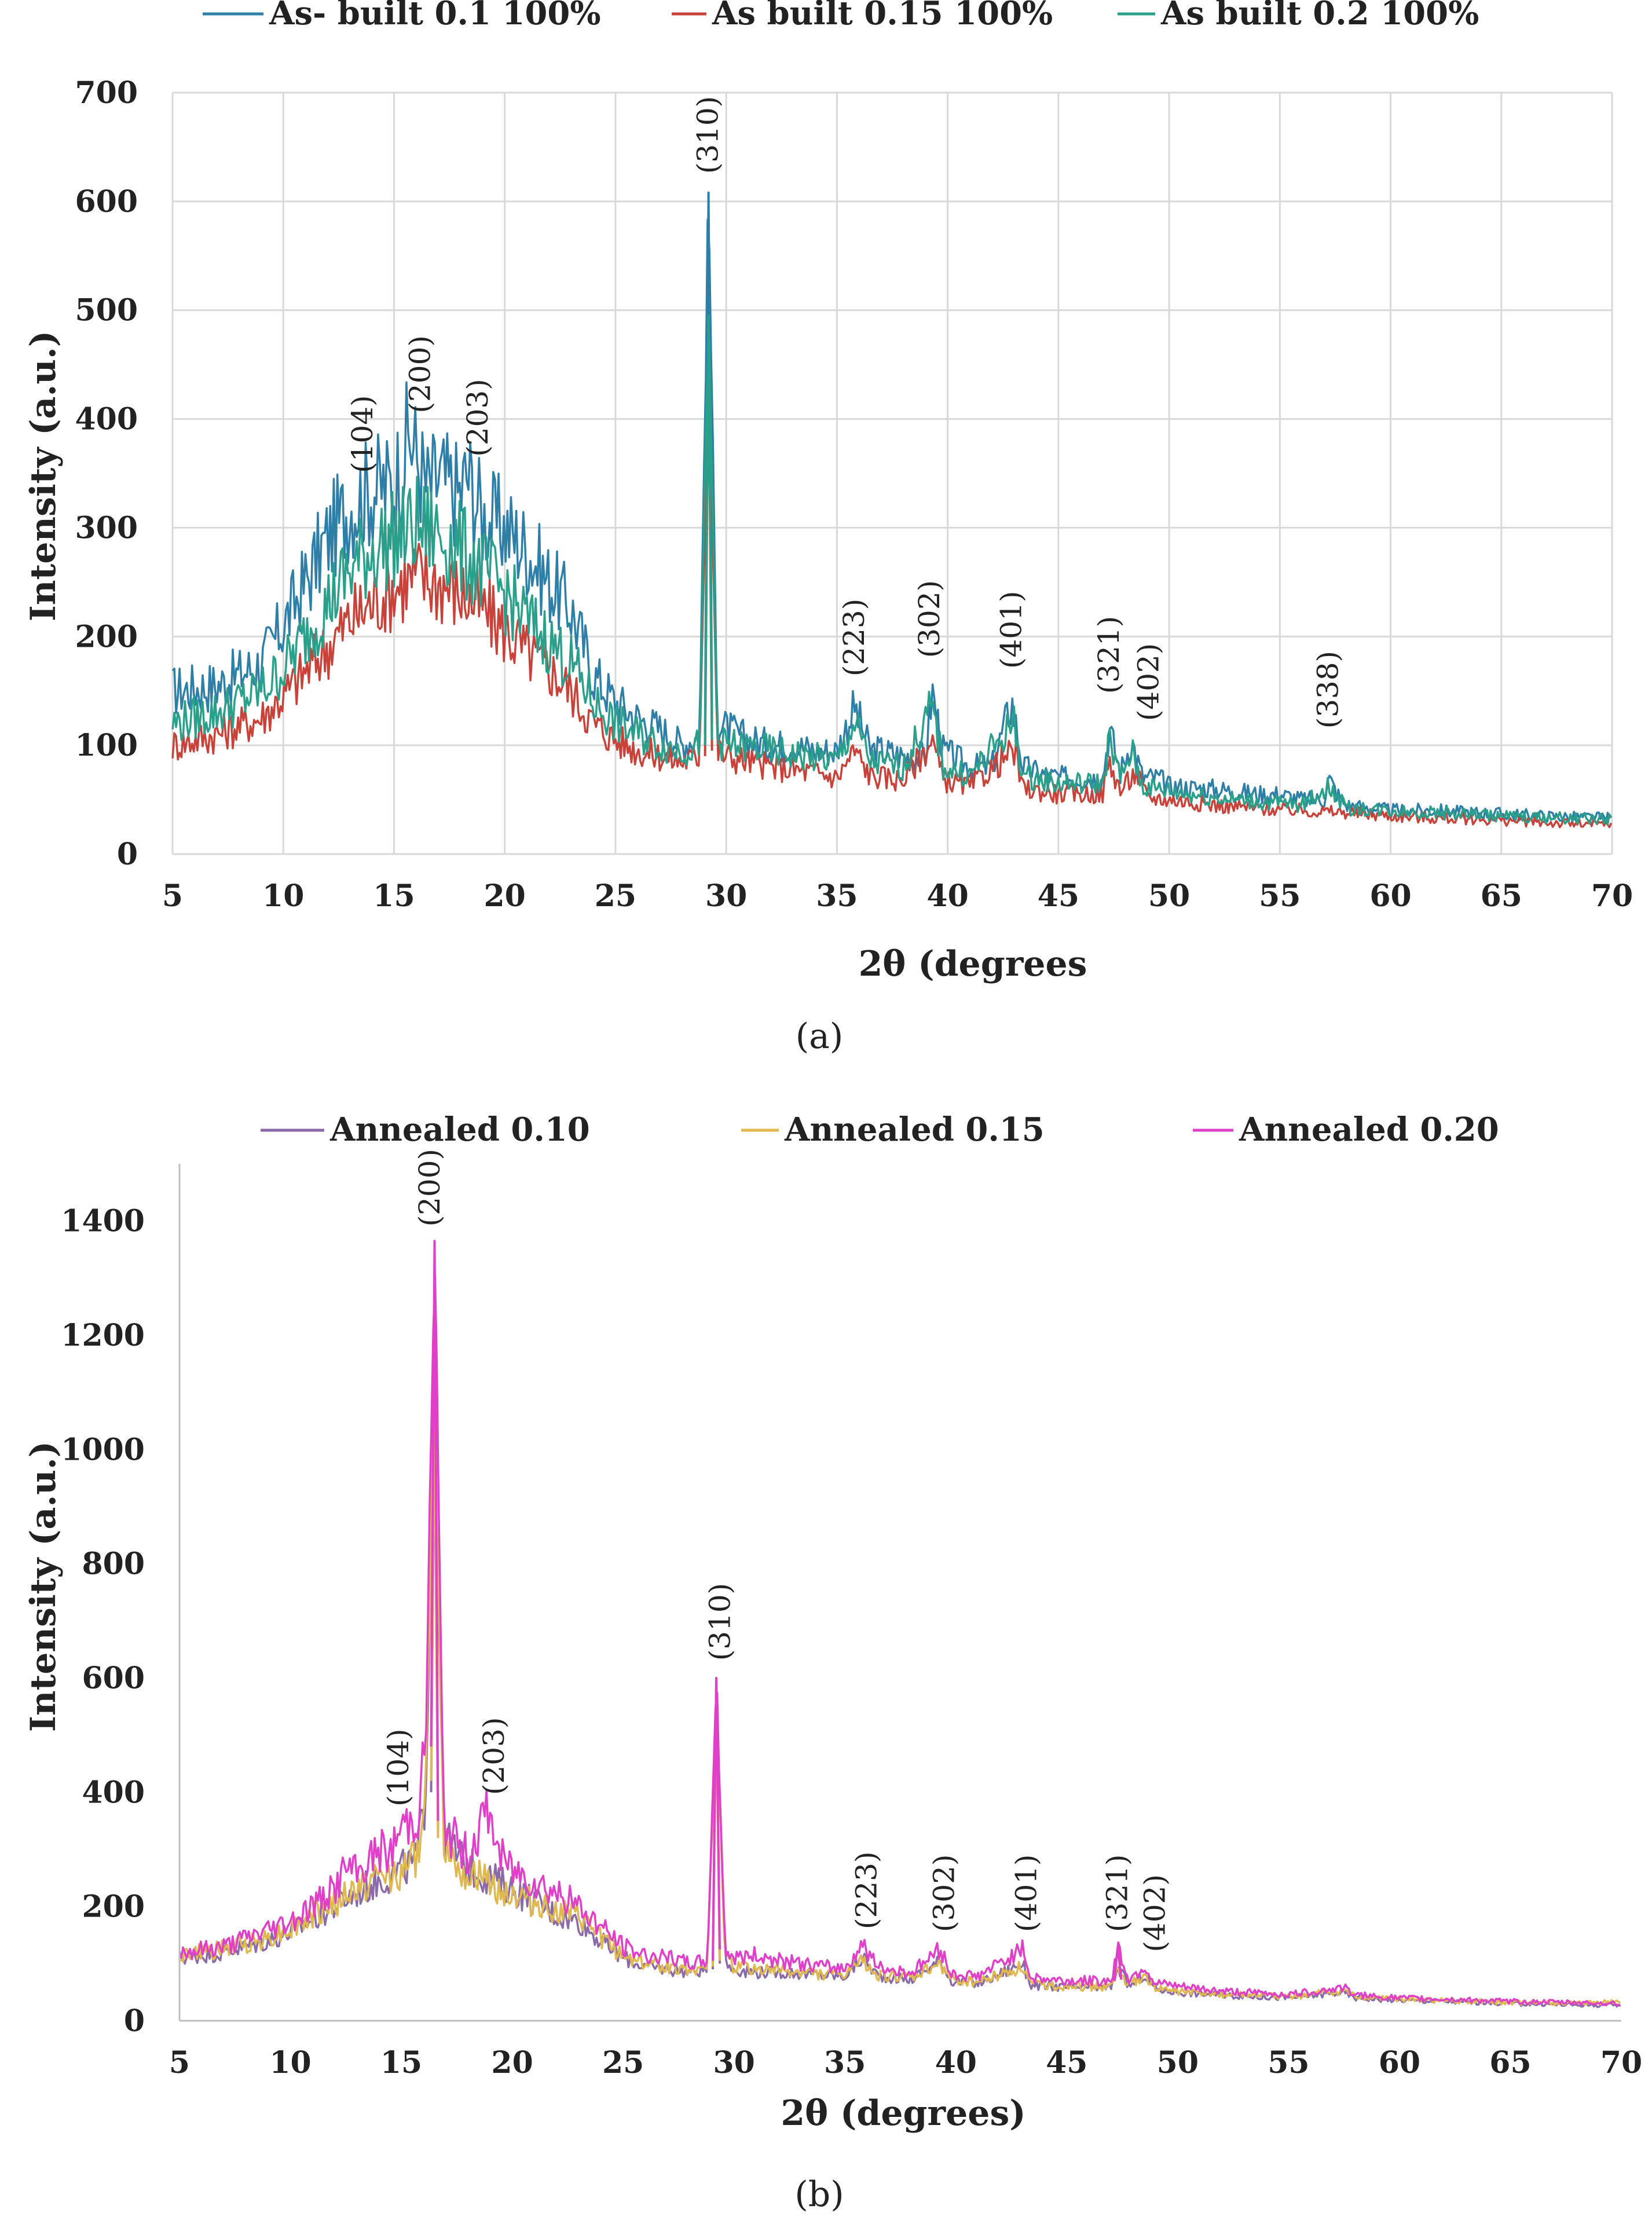 This screenshot has width=1652, height=2224. What do you see at coordinates (1320, 16) in the screenshot?
I see `legend-entry: As built 0.2 100%` at bounding box center [1320, 16].